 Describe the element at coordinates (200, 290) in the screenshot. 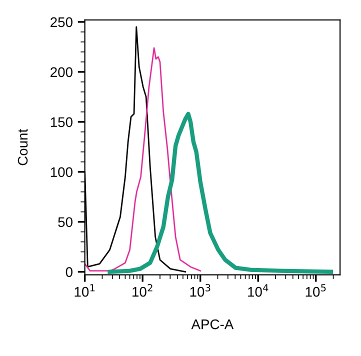

I see `x-tick-label: 10$^{3}$` at that location.